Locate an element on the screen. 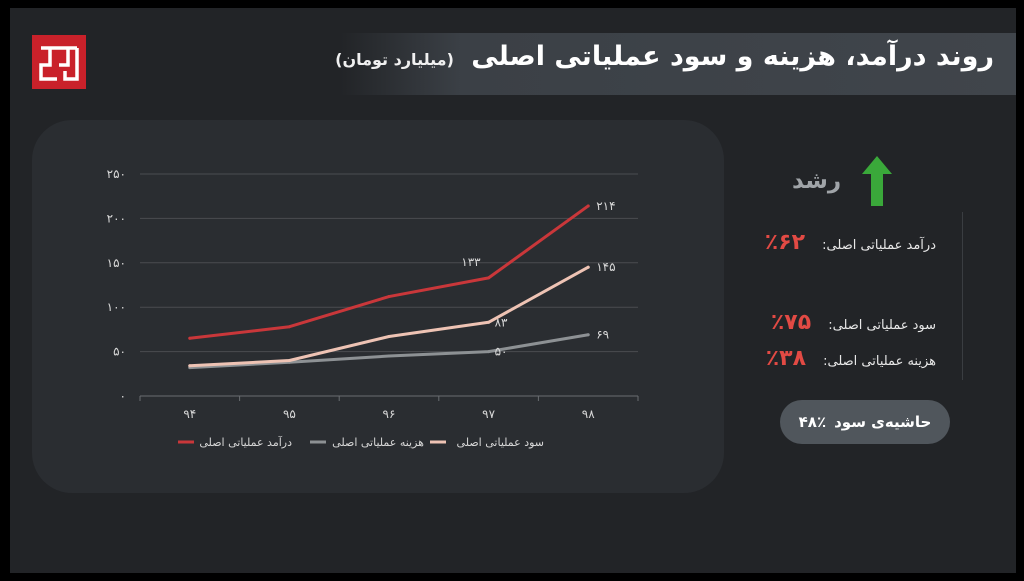  growth-cost-value: ۳۸٪ is located at coordinates (786, 358).